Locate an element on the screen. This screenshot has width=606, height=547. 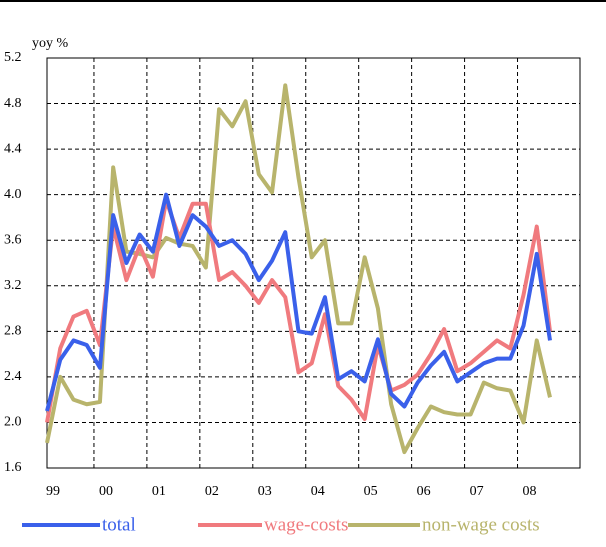
y-tick-label: 4.8 is located at coordinates (13, 103).